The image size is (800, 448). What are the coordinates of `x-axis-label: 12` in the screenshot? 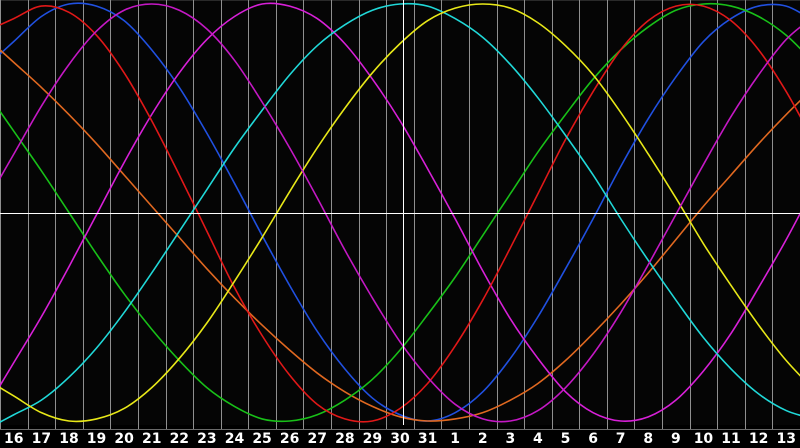 It's located at (758, 439).